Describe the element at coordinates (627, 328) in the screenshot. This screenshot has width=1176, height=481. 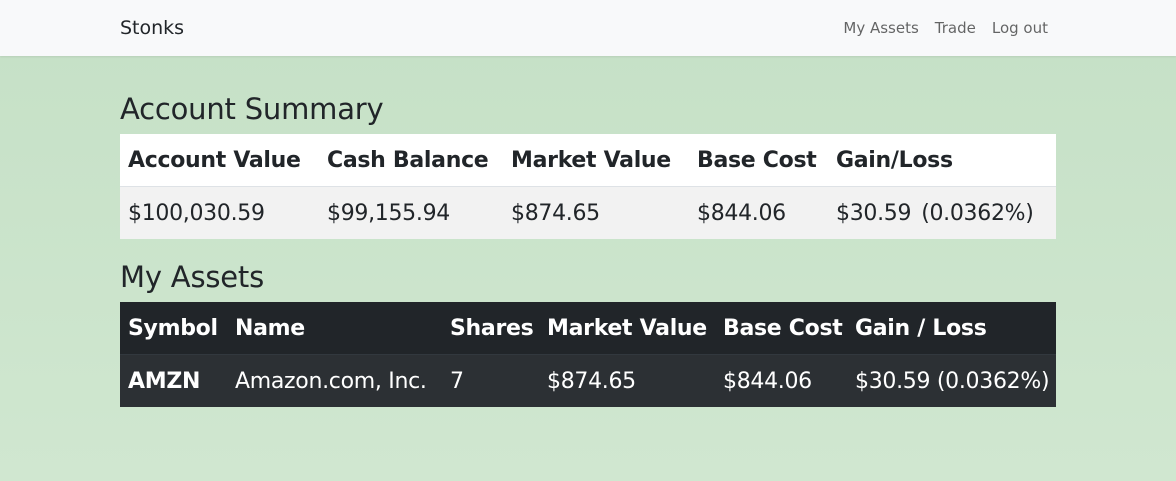
I see `header-asset-market-value: Market Value` at that location.